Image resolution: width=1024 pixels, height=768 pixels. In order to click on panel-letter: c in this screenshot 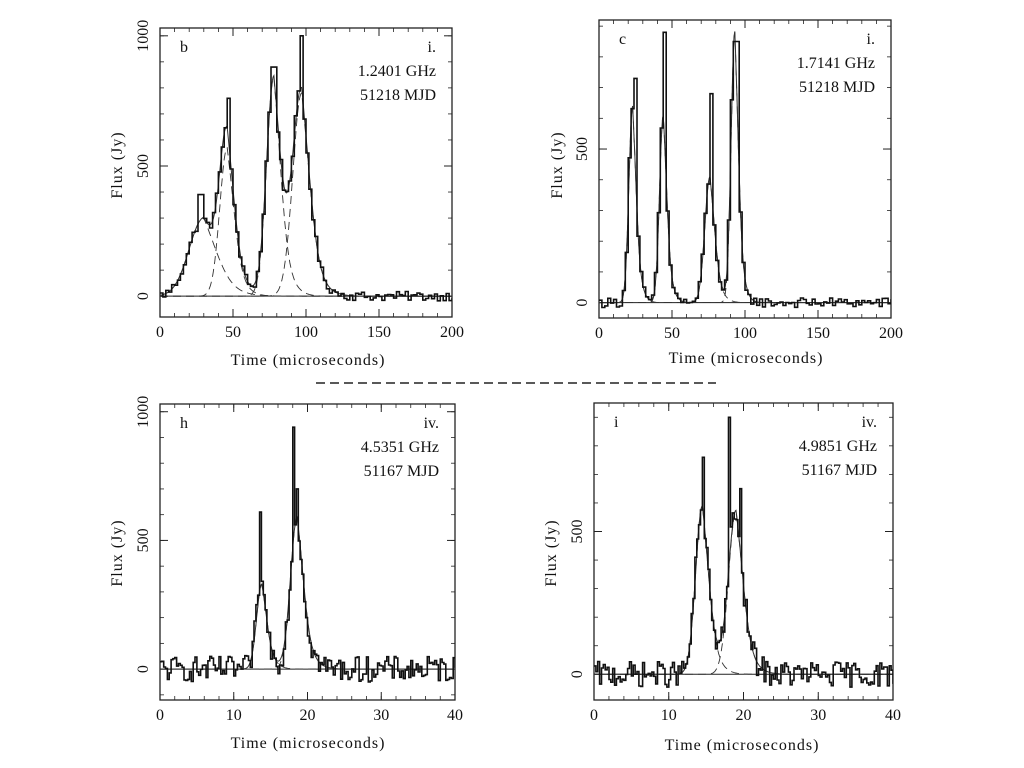, I will do `click(622, 39)`.